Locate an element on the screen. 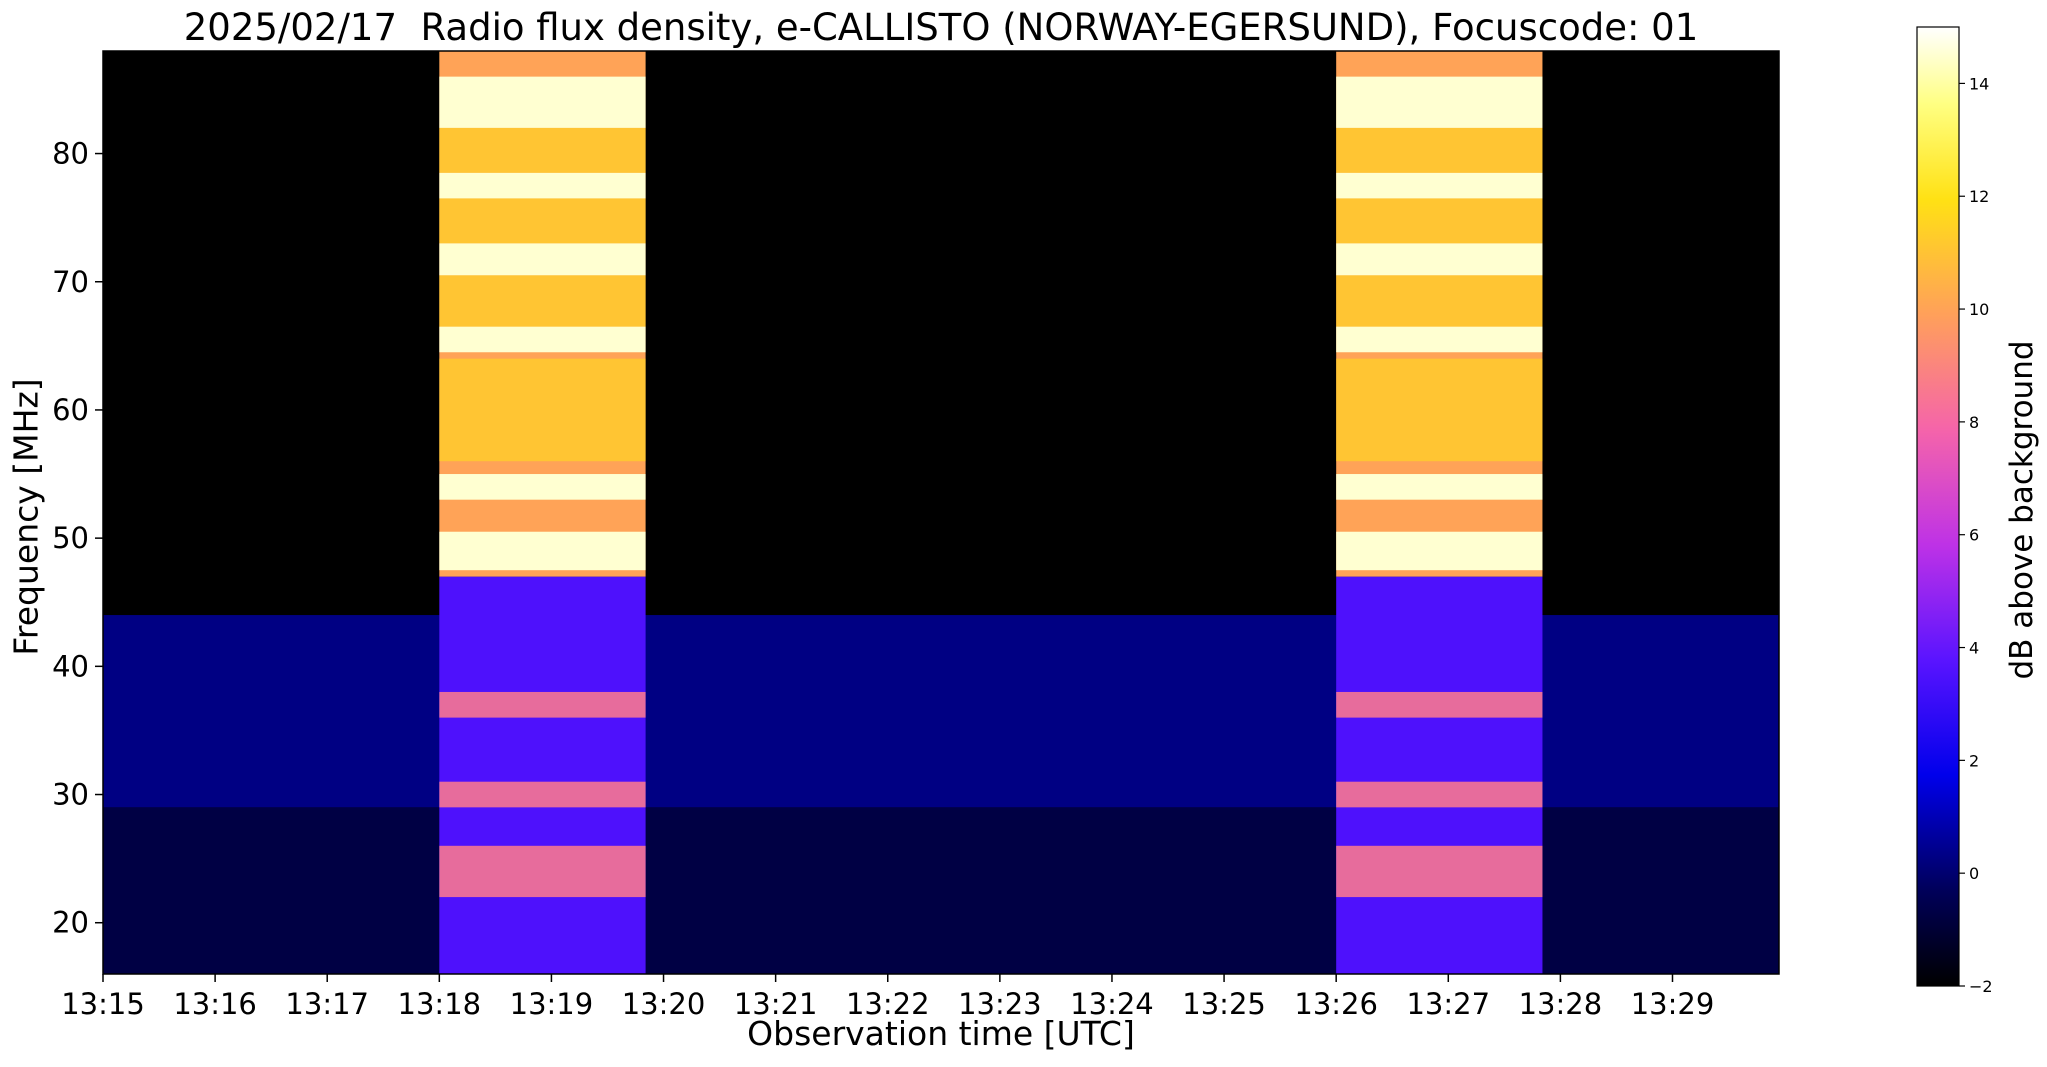  colorbar-tick-label: 4 is located at coordinates (1974, 648).